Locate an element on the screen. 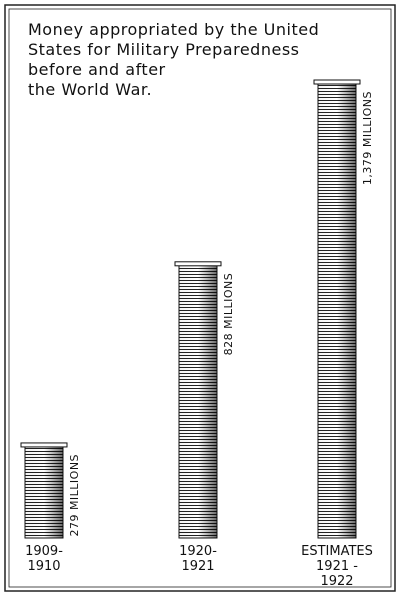 This screenshot has width=400, height=596. x-tick-label: 1920- 1921 is located at coordinates (198, 559).